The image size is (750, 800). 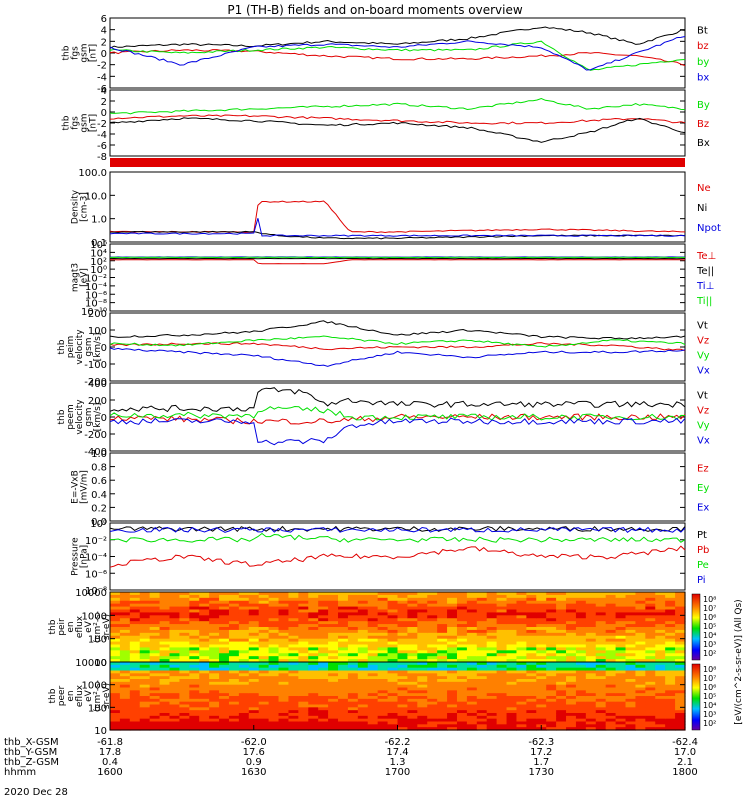 What do you see at coordinates (85, 556) in the screenshot?
I see `y-axis-label: [nPa]` at bounding box center [85, 556].